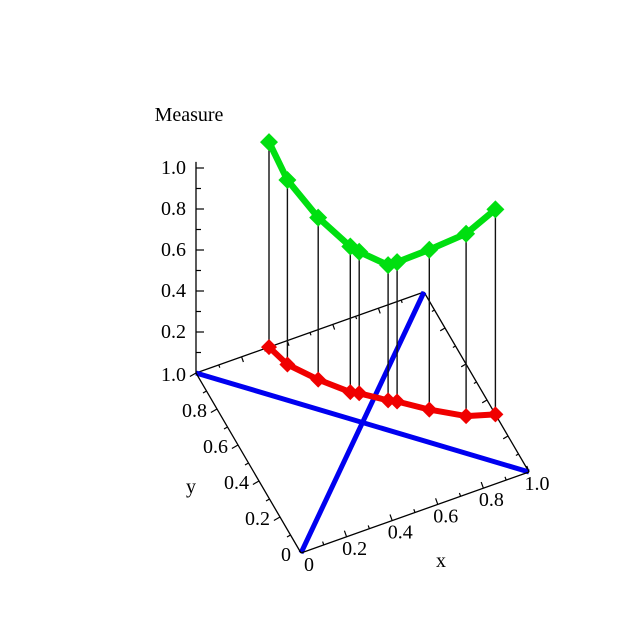 The image size is (640, 640). I want to click on x-axis-tick-label: 0.2, so click(354, 549).